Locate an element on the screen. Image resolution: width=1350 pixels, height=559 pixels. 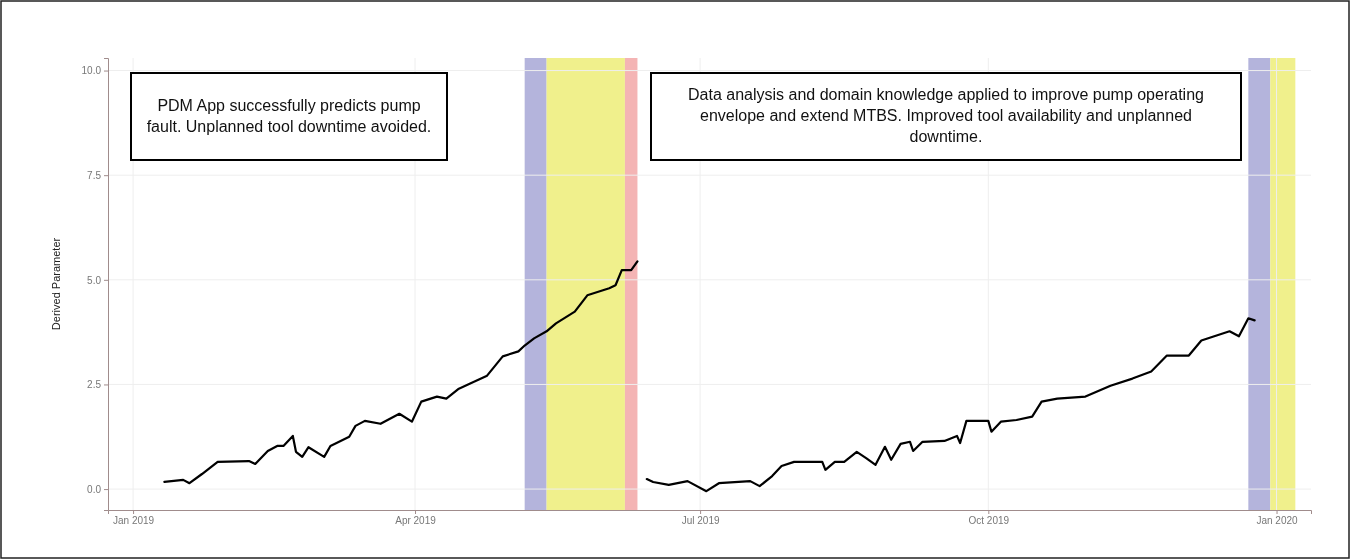
note-box: PDM App successfully predicts pump fault. Unplanned tool downtime avoided. is located at coordinates (289, 116).